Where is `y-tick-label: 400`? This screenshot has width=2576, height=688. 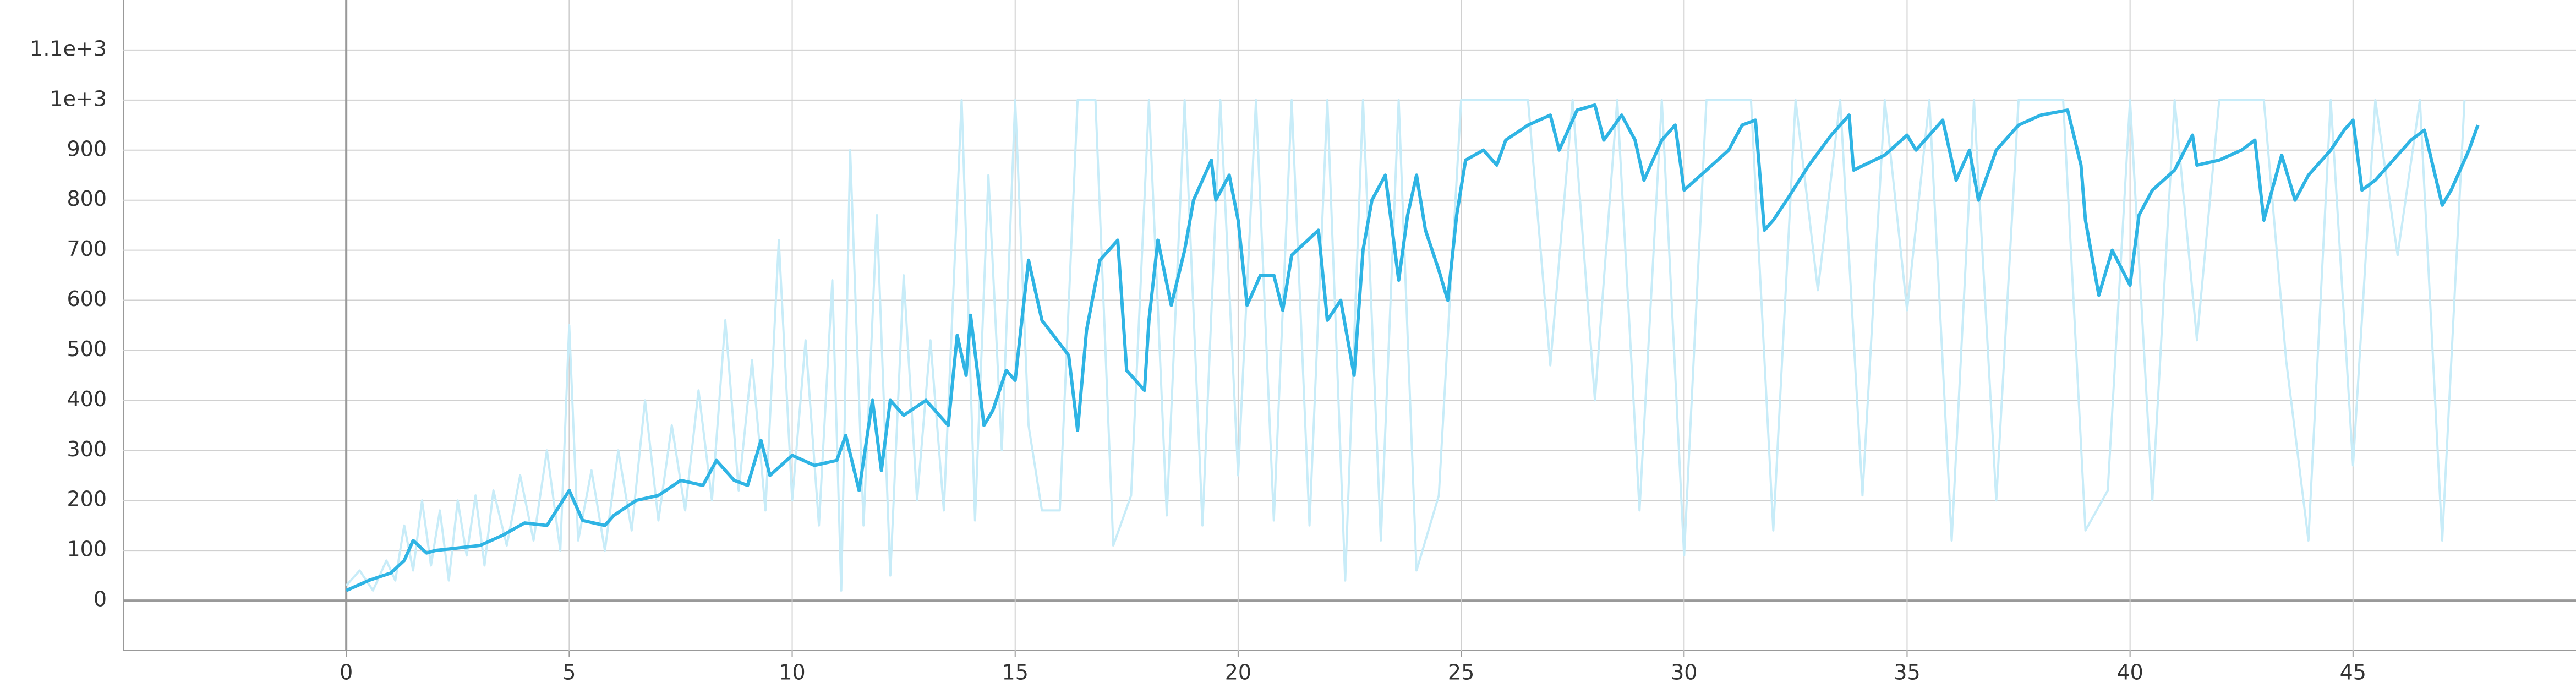
y-tick-label: 400 is located at coordinates (87, 399).